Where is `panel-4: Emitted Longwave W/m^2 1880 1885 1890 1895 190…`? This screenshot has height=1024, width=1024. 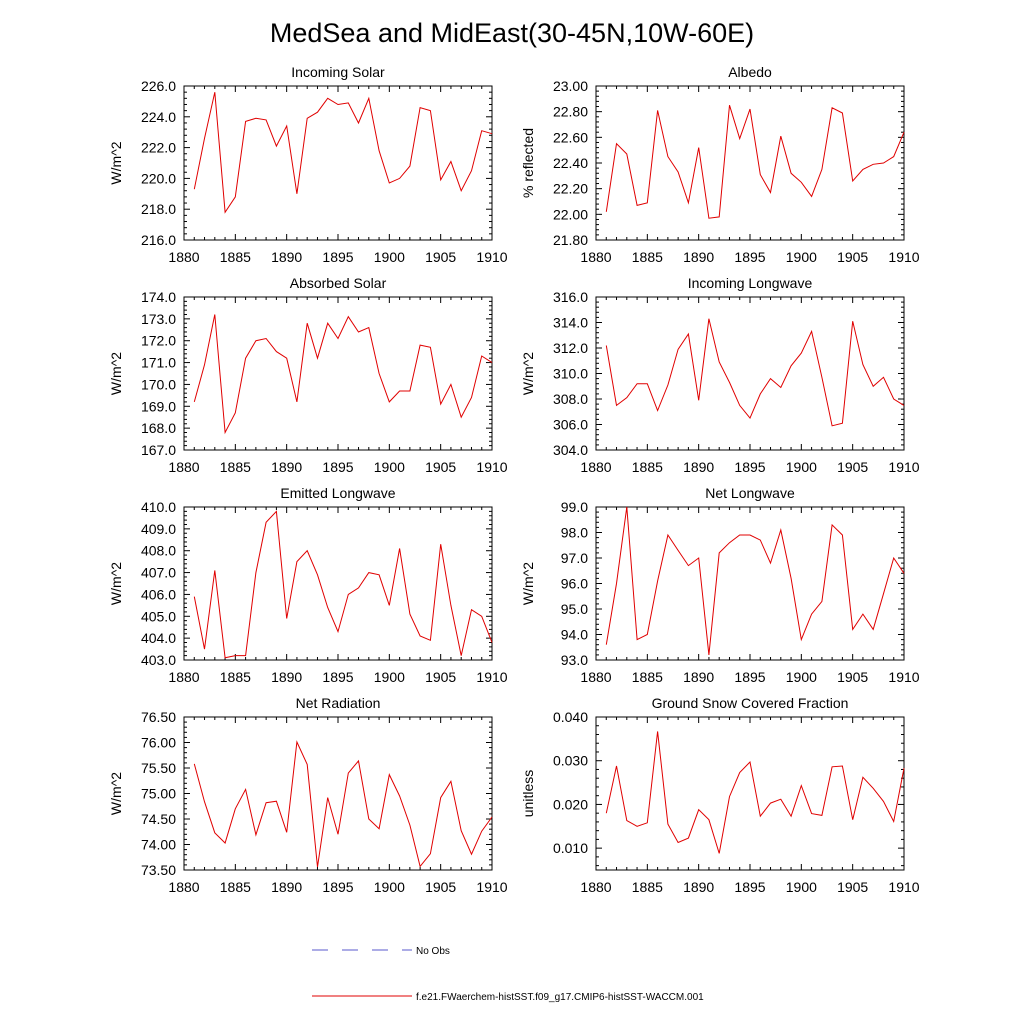
panel-4: Emitted Longwave W/m^2 1880 1885 1890 1895 190… is located at coordinates (308, 585).